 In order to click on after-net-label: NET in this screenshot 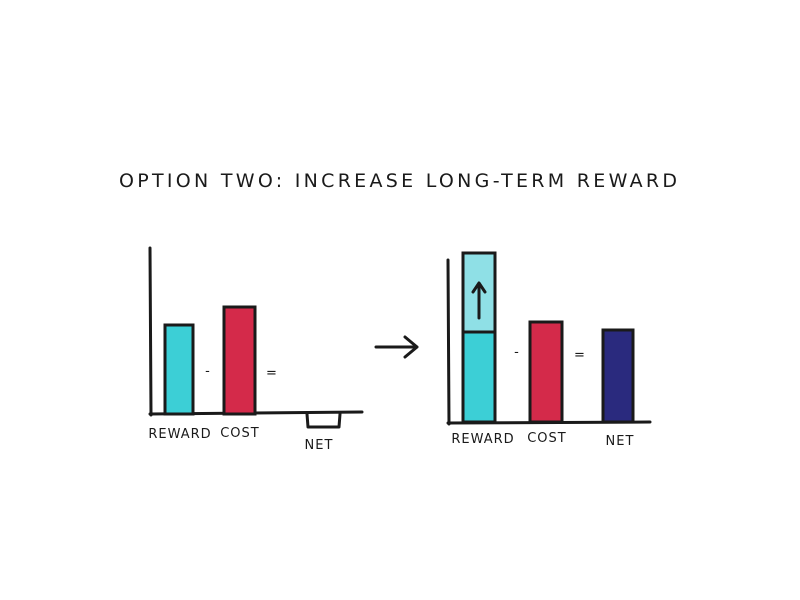, I will do `click(620, 441)`.